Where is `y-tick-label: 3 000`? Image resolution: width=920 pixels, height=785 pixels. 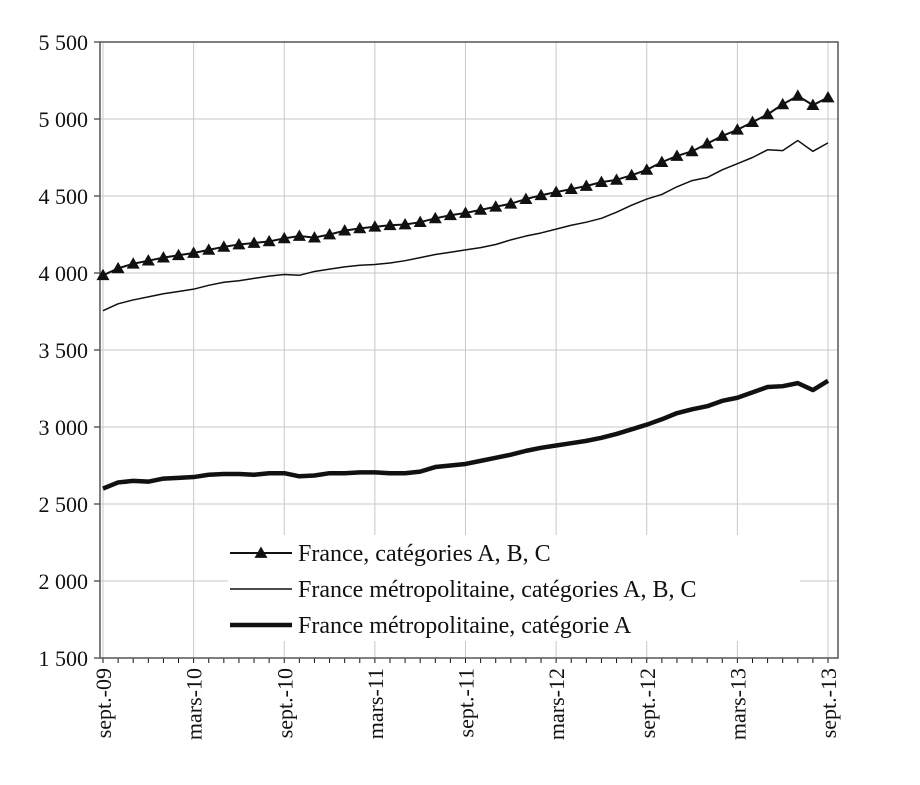
y-tick-label: 3 000 is located at coordinates (64, 427).